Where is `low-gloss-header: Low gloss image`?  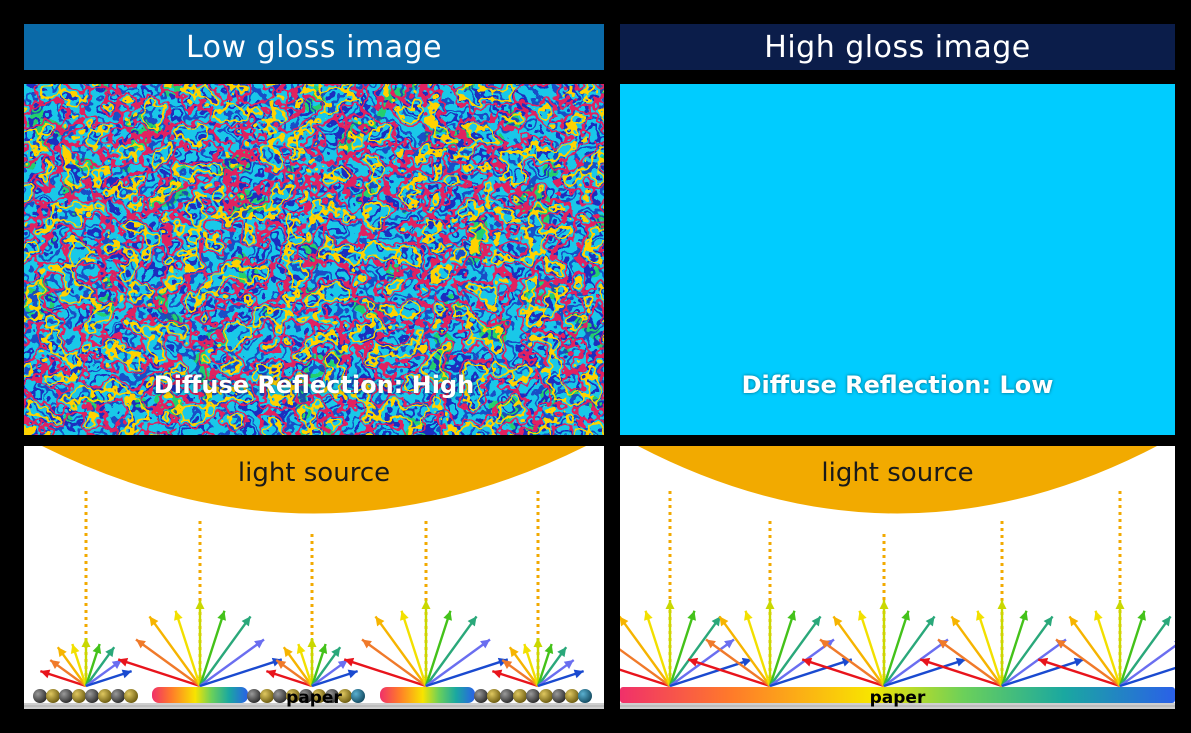
low-gloss-header: Low gloss image is located at coordinates (314, 47).